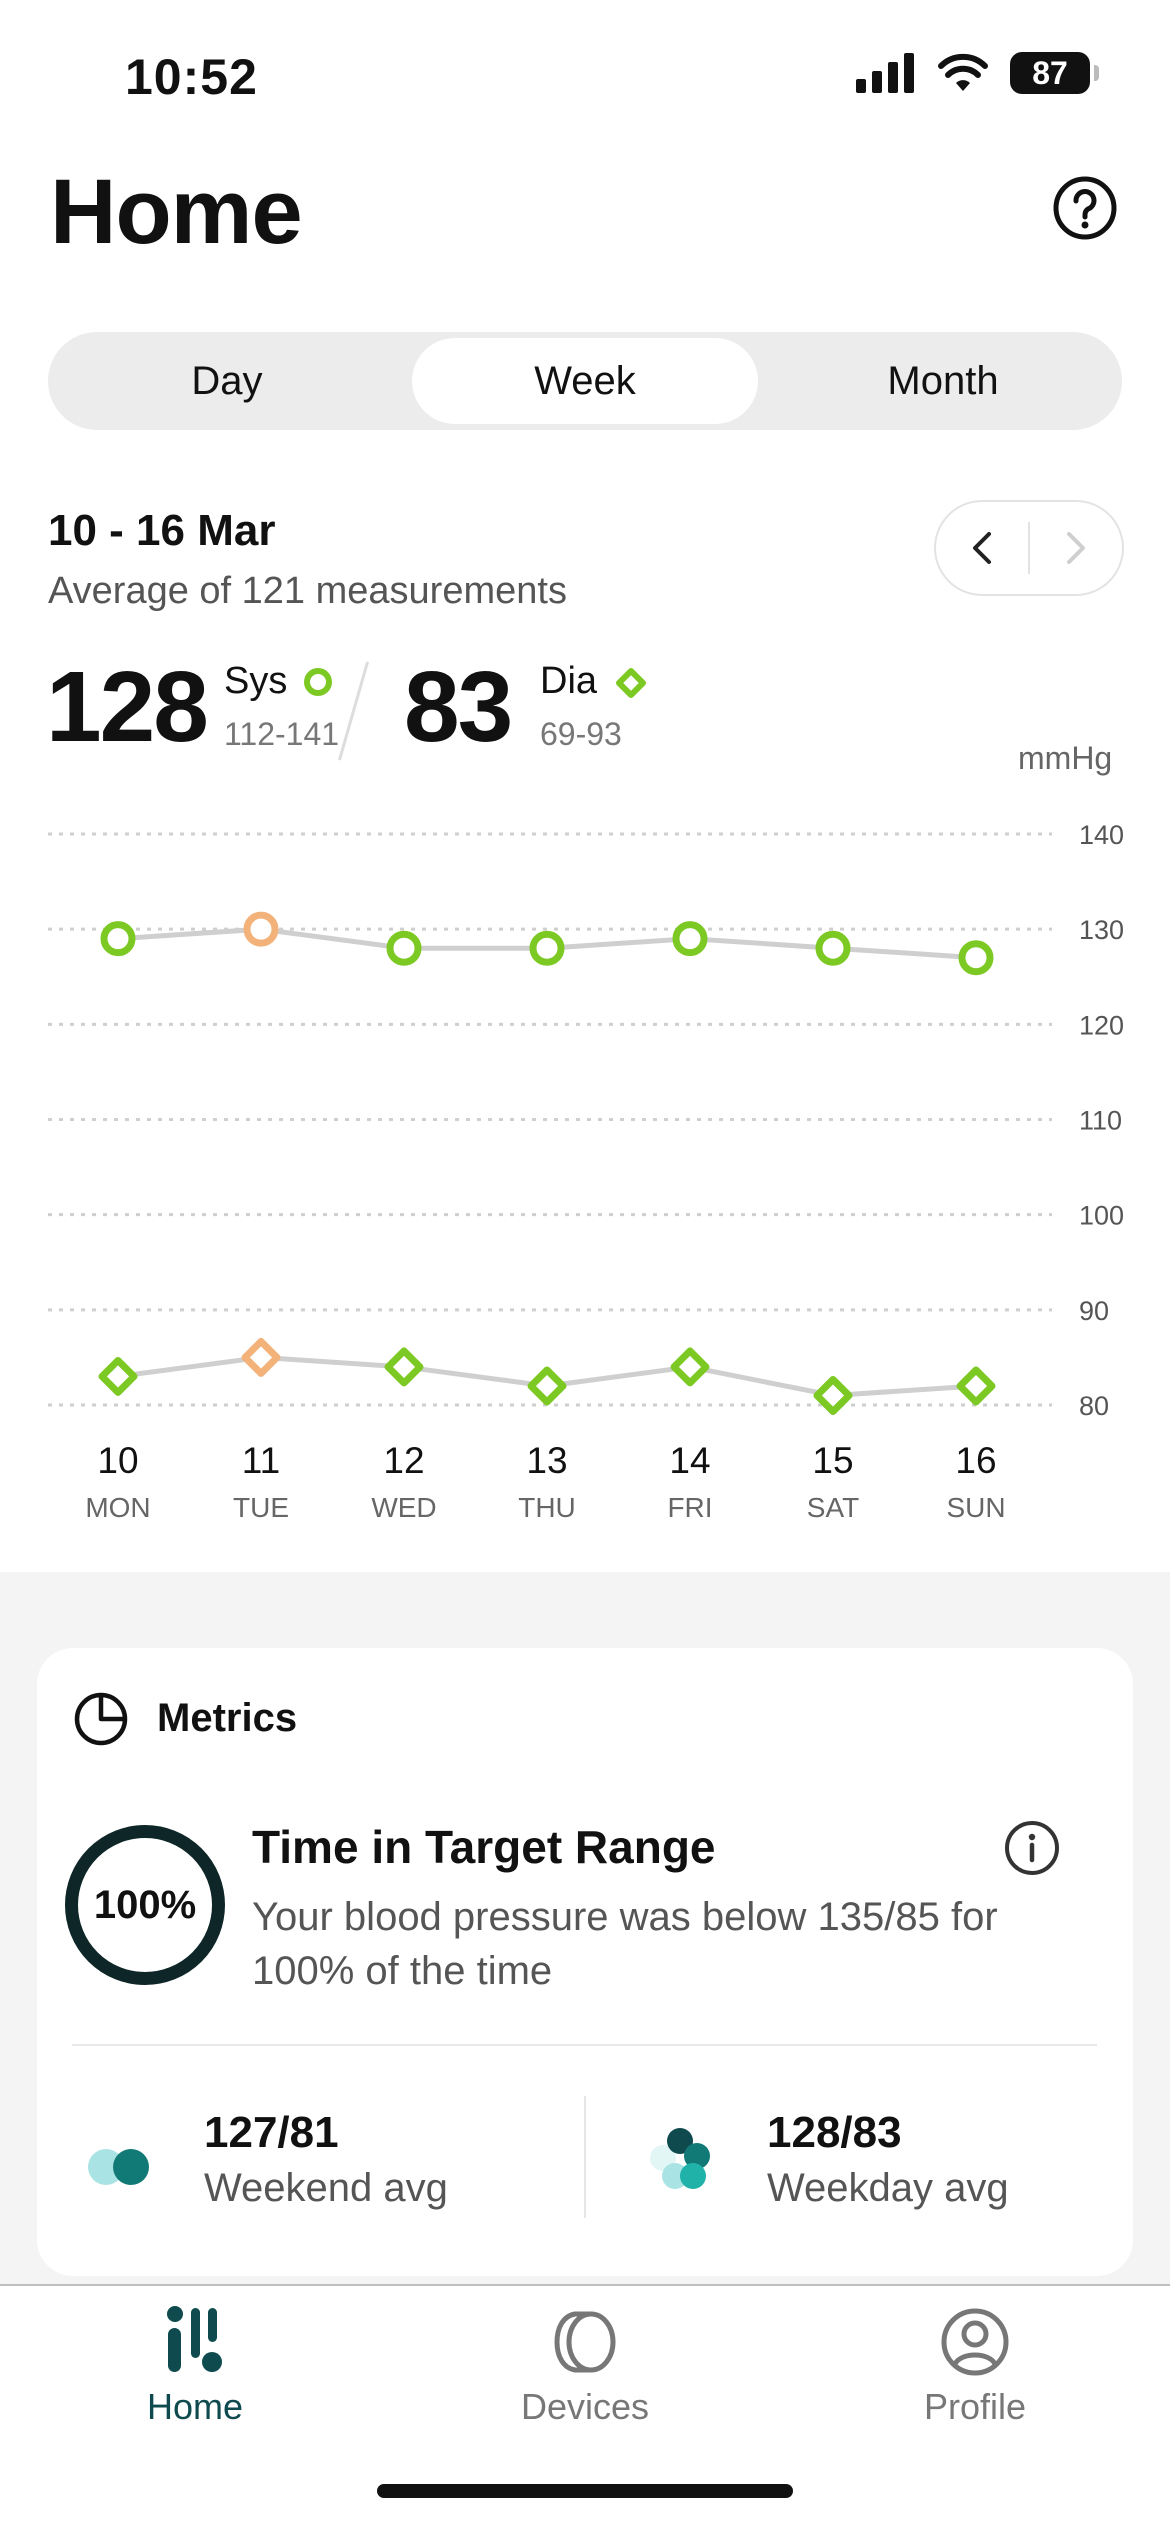  Describe the element at coordinates (680, 2158) in the screenshot. I see `weekday-dots-icon` at that location.